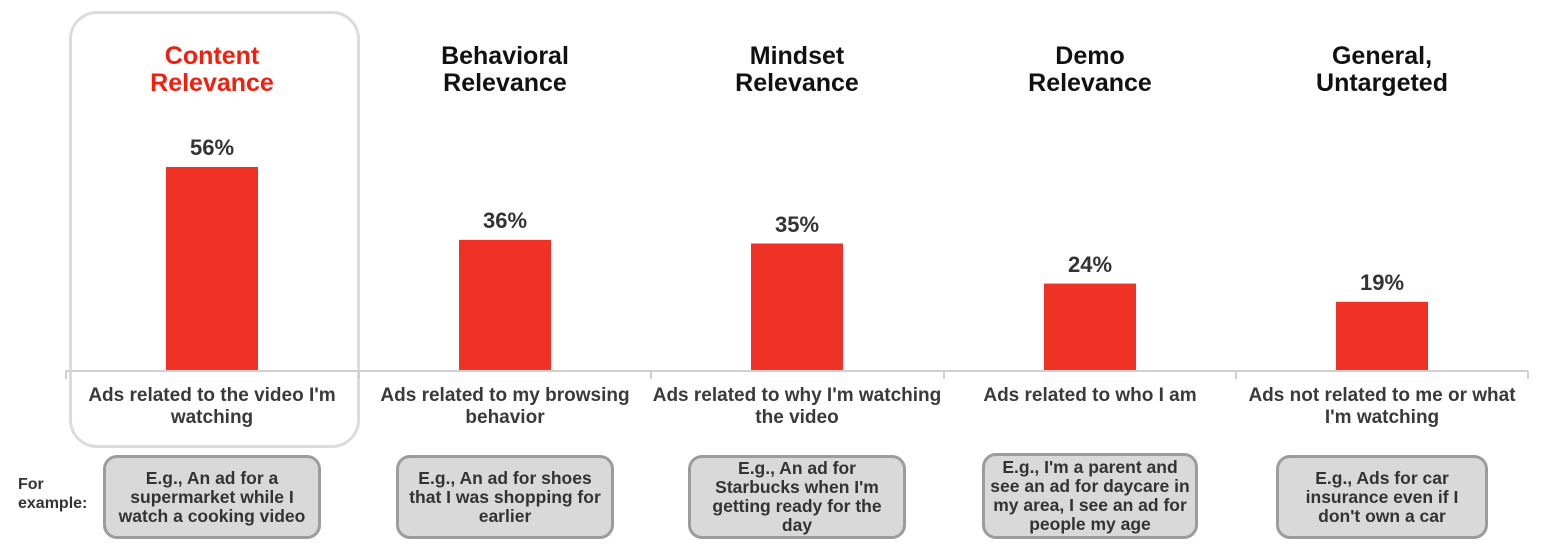 The height and width of the screenshot is (551, 1560). Describe the element at coordinates (53, 494) in the screenshot. I see `example-row-label: For example:` at that location.